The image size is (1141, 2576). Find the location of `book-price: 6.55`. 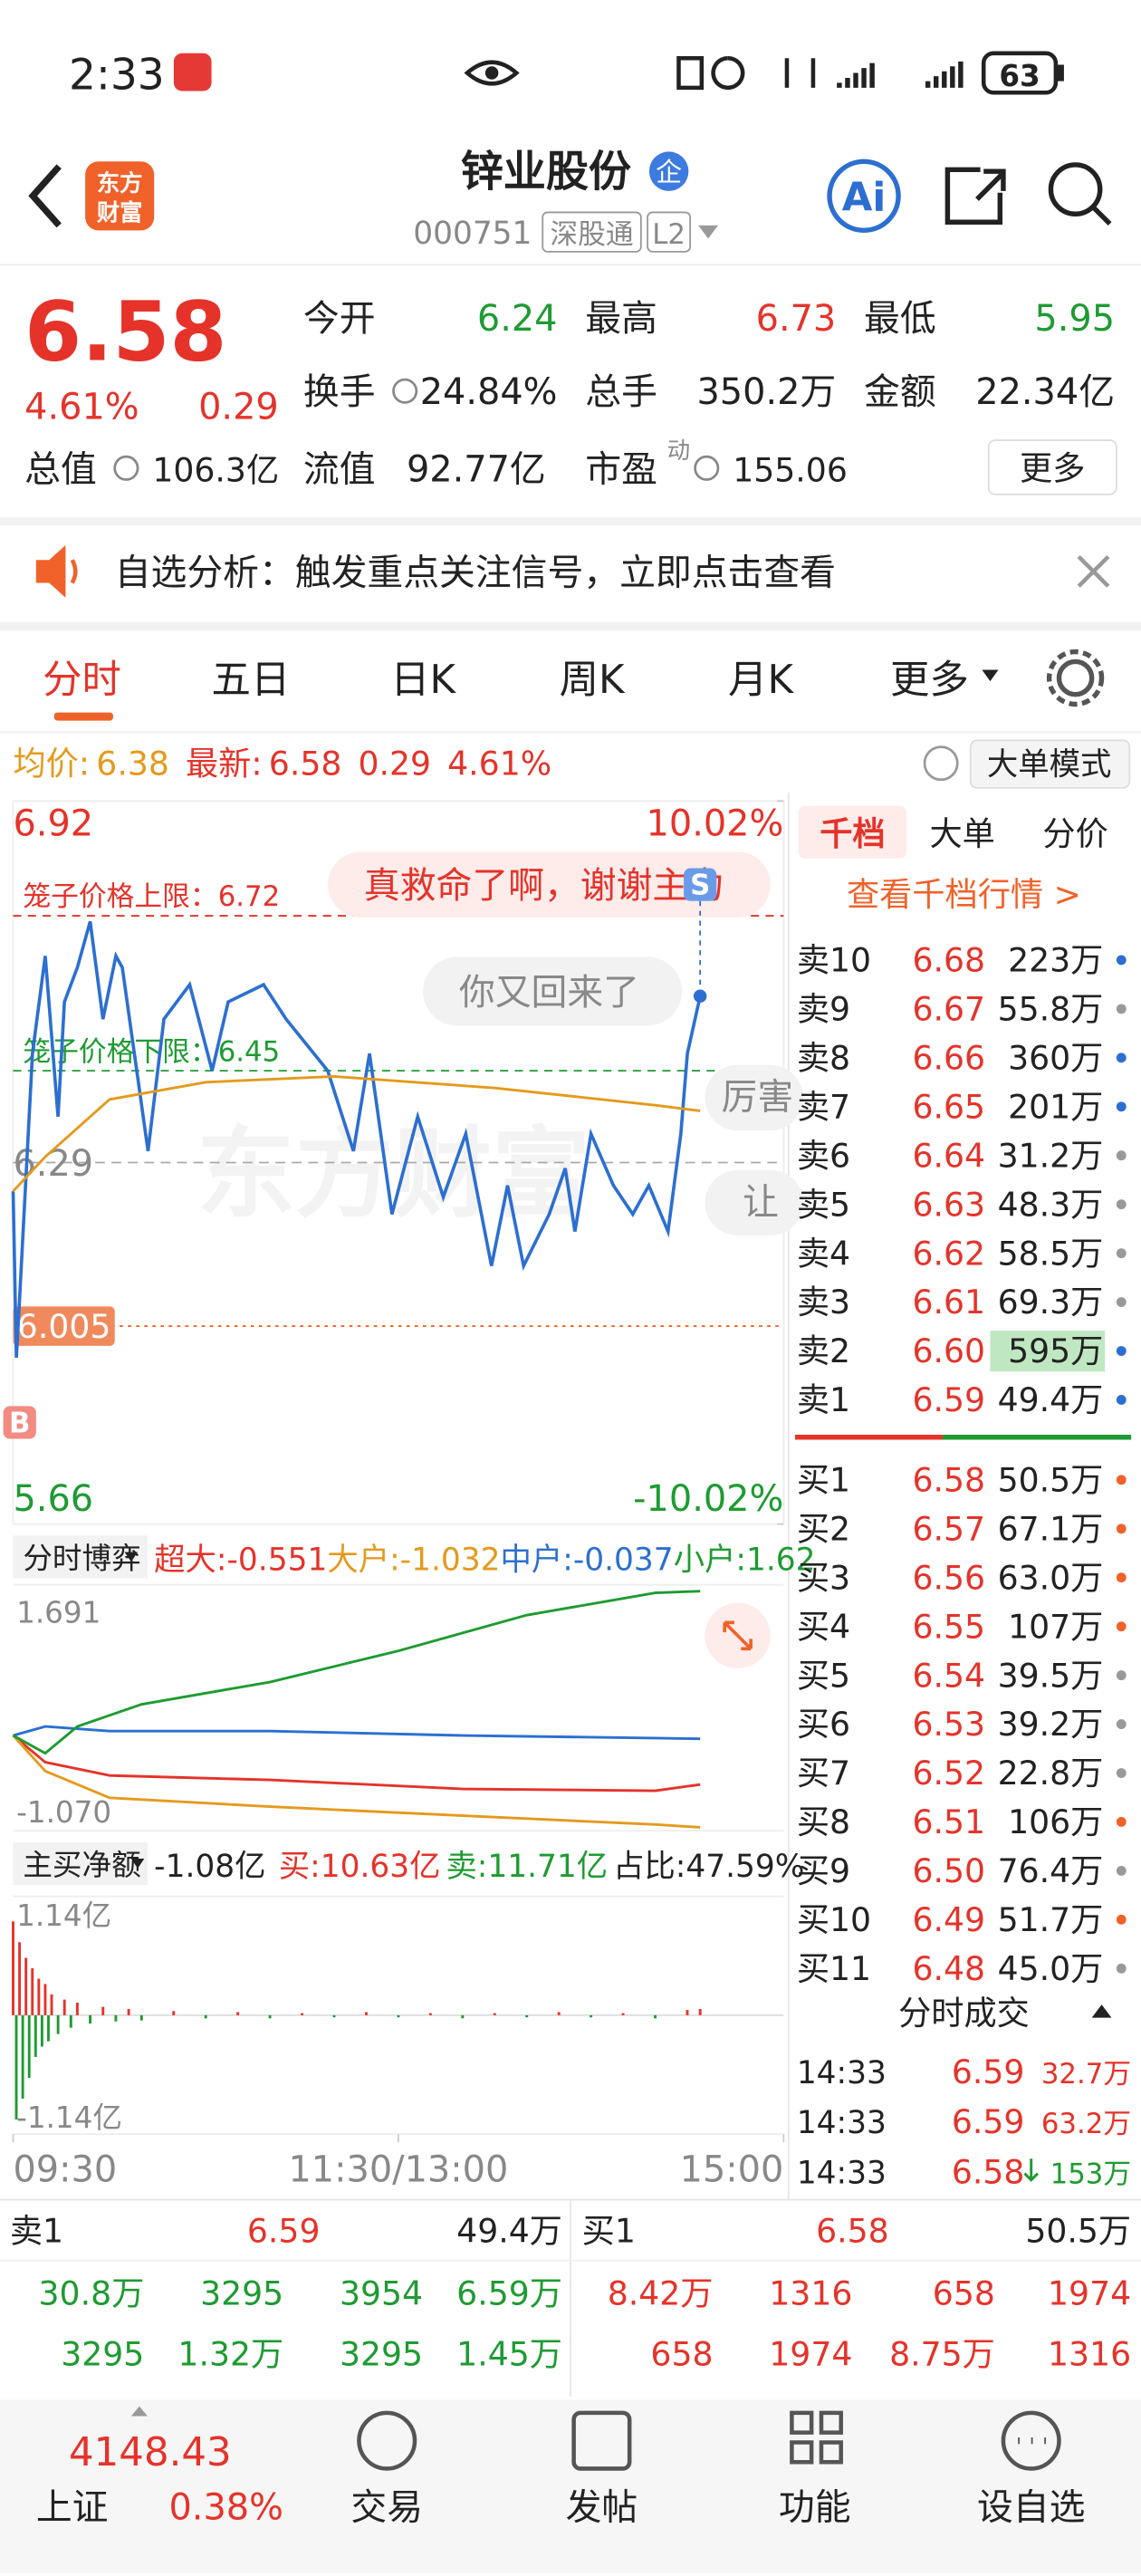

book-price: 6.55 is located at coordinates (949, 1626).